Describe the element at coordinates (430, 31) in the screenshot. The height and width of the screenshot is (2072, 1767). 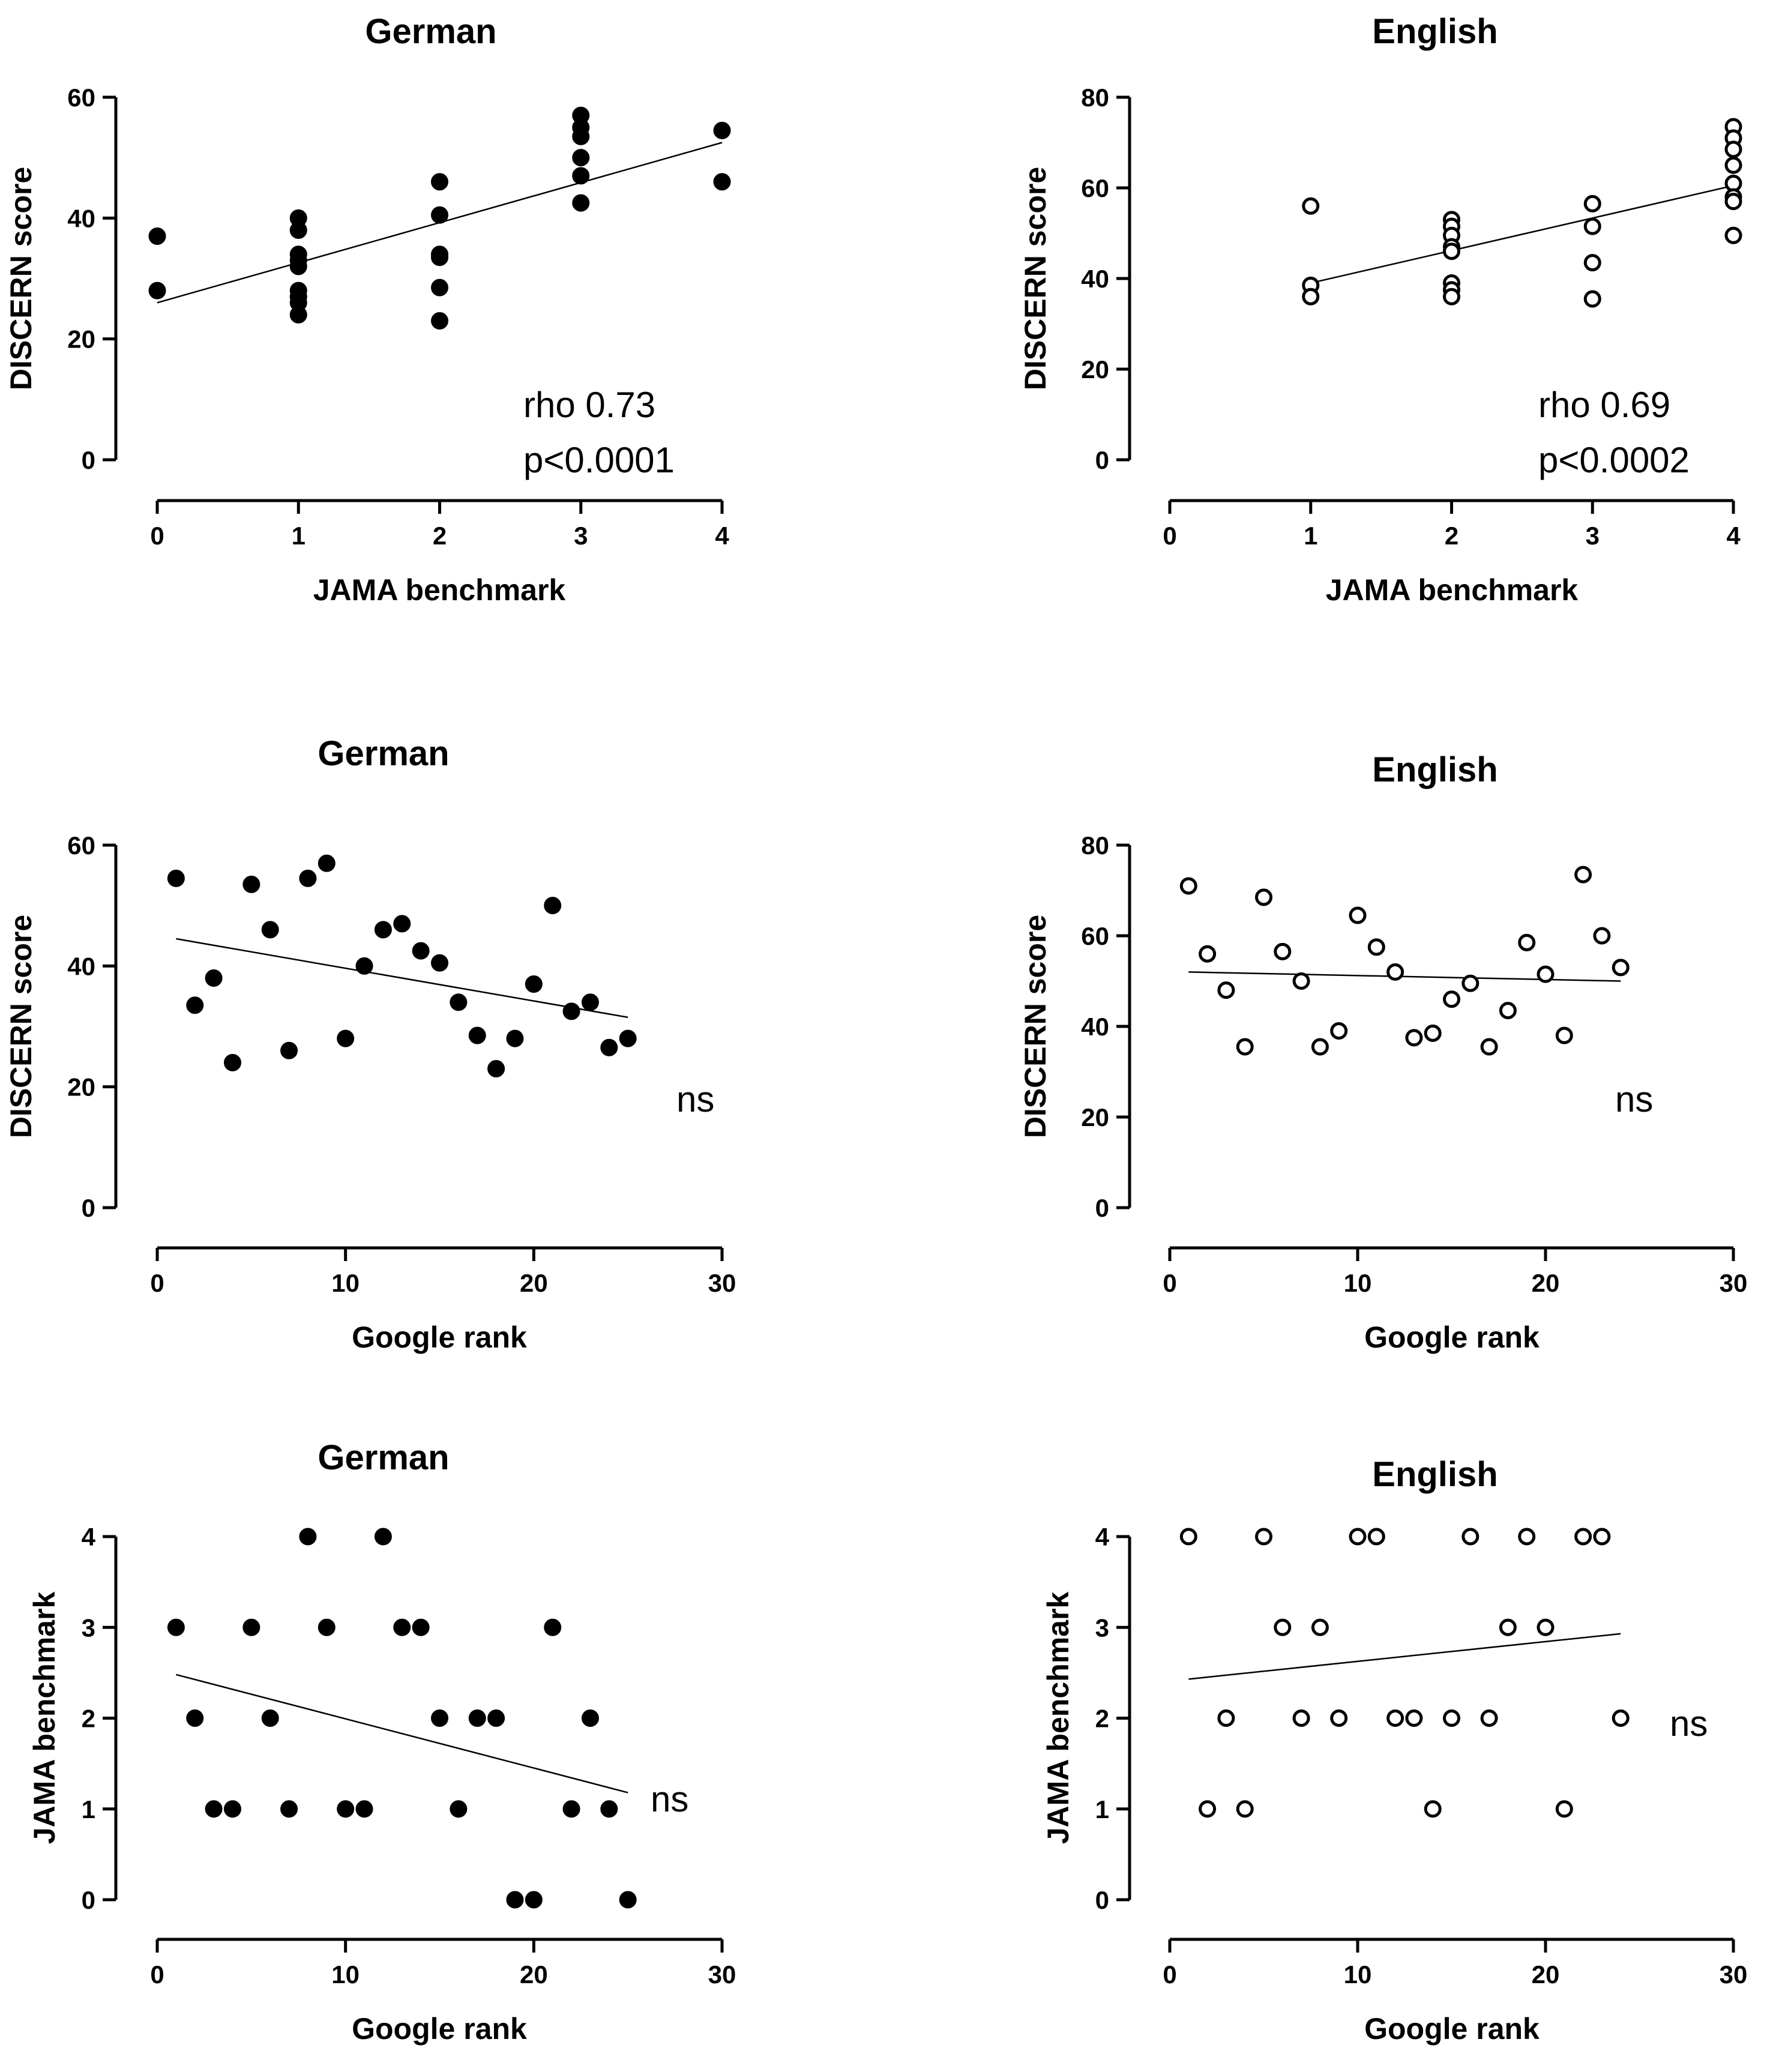
I see `chart-title: German` at that location.